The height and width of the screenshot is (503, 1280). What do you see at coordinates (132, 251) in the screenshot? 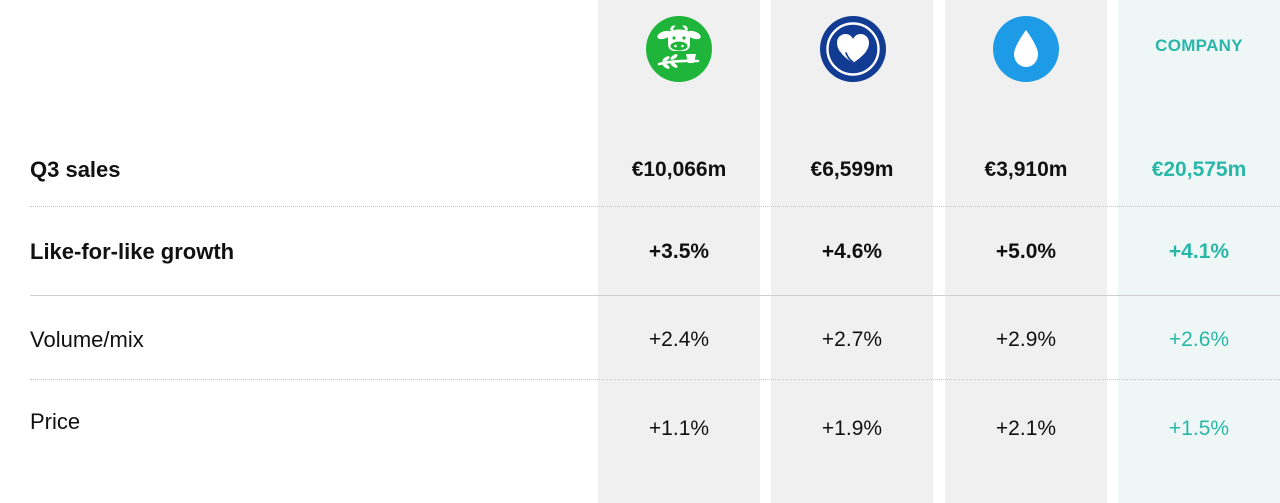
I see `row-label-like-for-like-growth: Like-for-like growth` at bounding box center [132, 251].